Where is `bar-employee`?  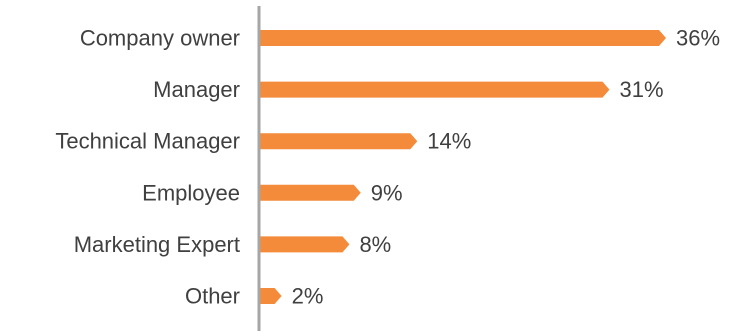 bar-employee is located at coordinates (310, 192).